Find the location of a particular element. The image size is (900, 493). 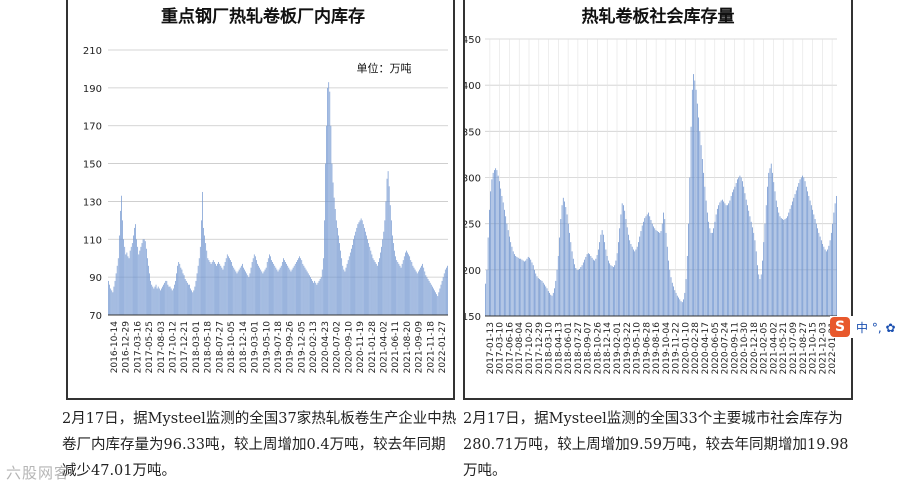

x-tick-label: 2017-10-20 is located at coordinates (530, 348).